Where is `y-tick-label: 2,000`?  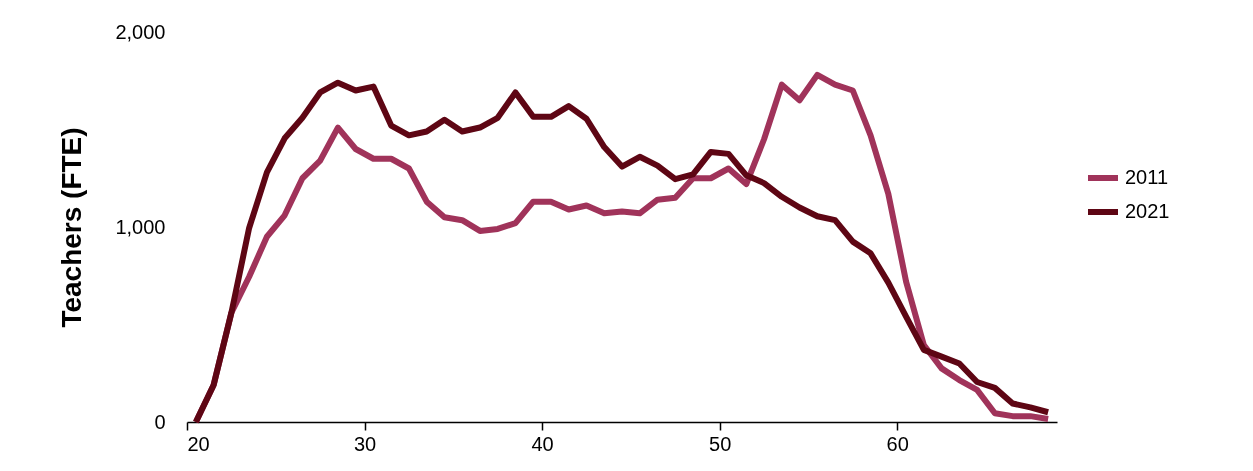 y-tick-label: 2,000 is located at coordinates (140, 31).